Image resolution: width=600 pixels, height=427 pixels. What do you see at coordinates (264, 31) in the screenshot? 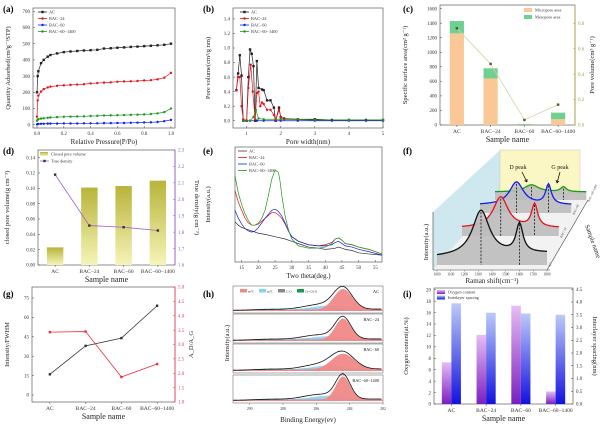
I see `legend-label: BAC−60−1400` at bounding box center [264, 31].